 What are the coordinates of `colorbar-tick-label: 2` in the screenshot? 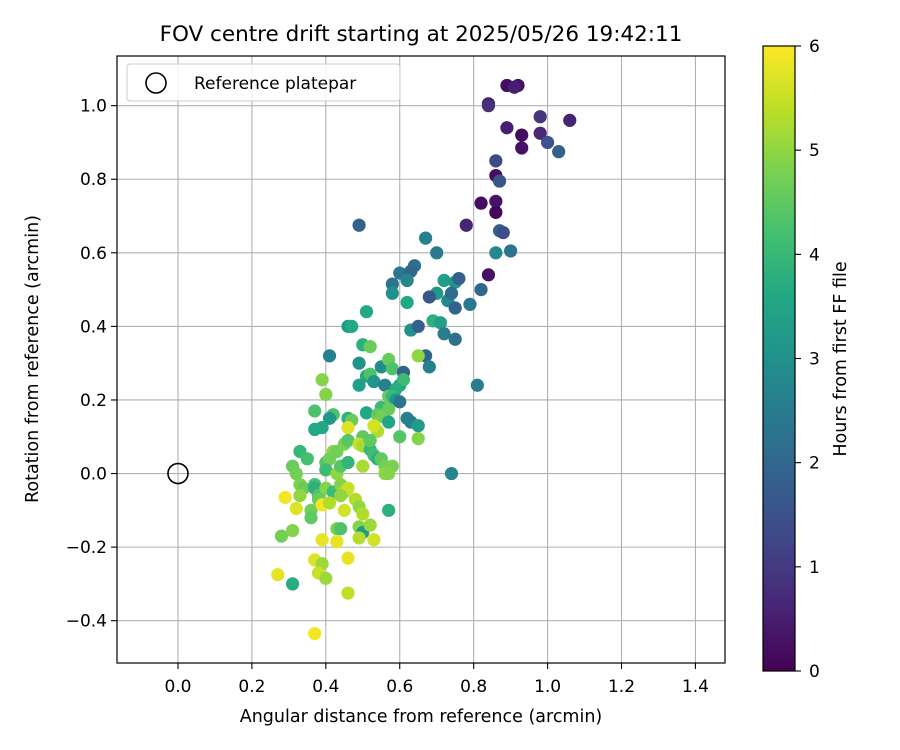 It's located at (814, 464).